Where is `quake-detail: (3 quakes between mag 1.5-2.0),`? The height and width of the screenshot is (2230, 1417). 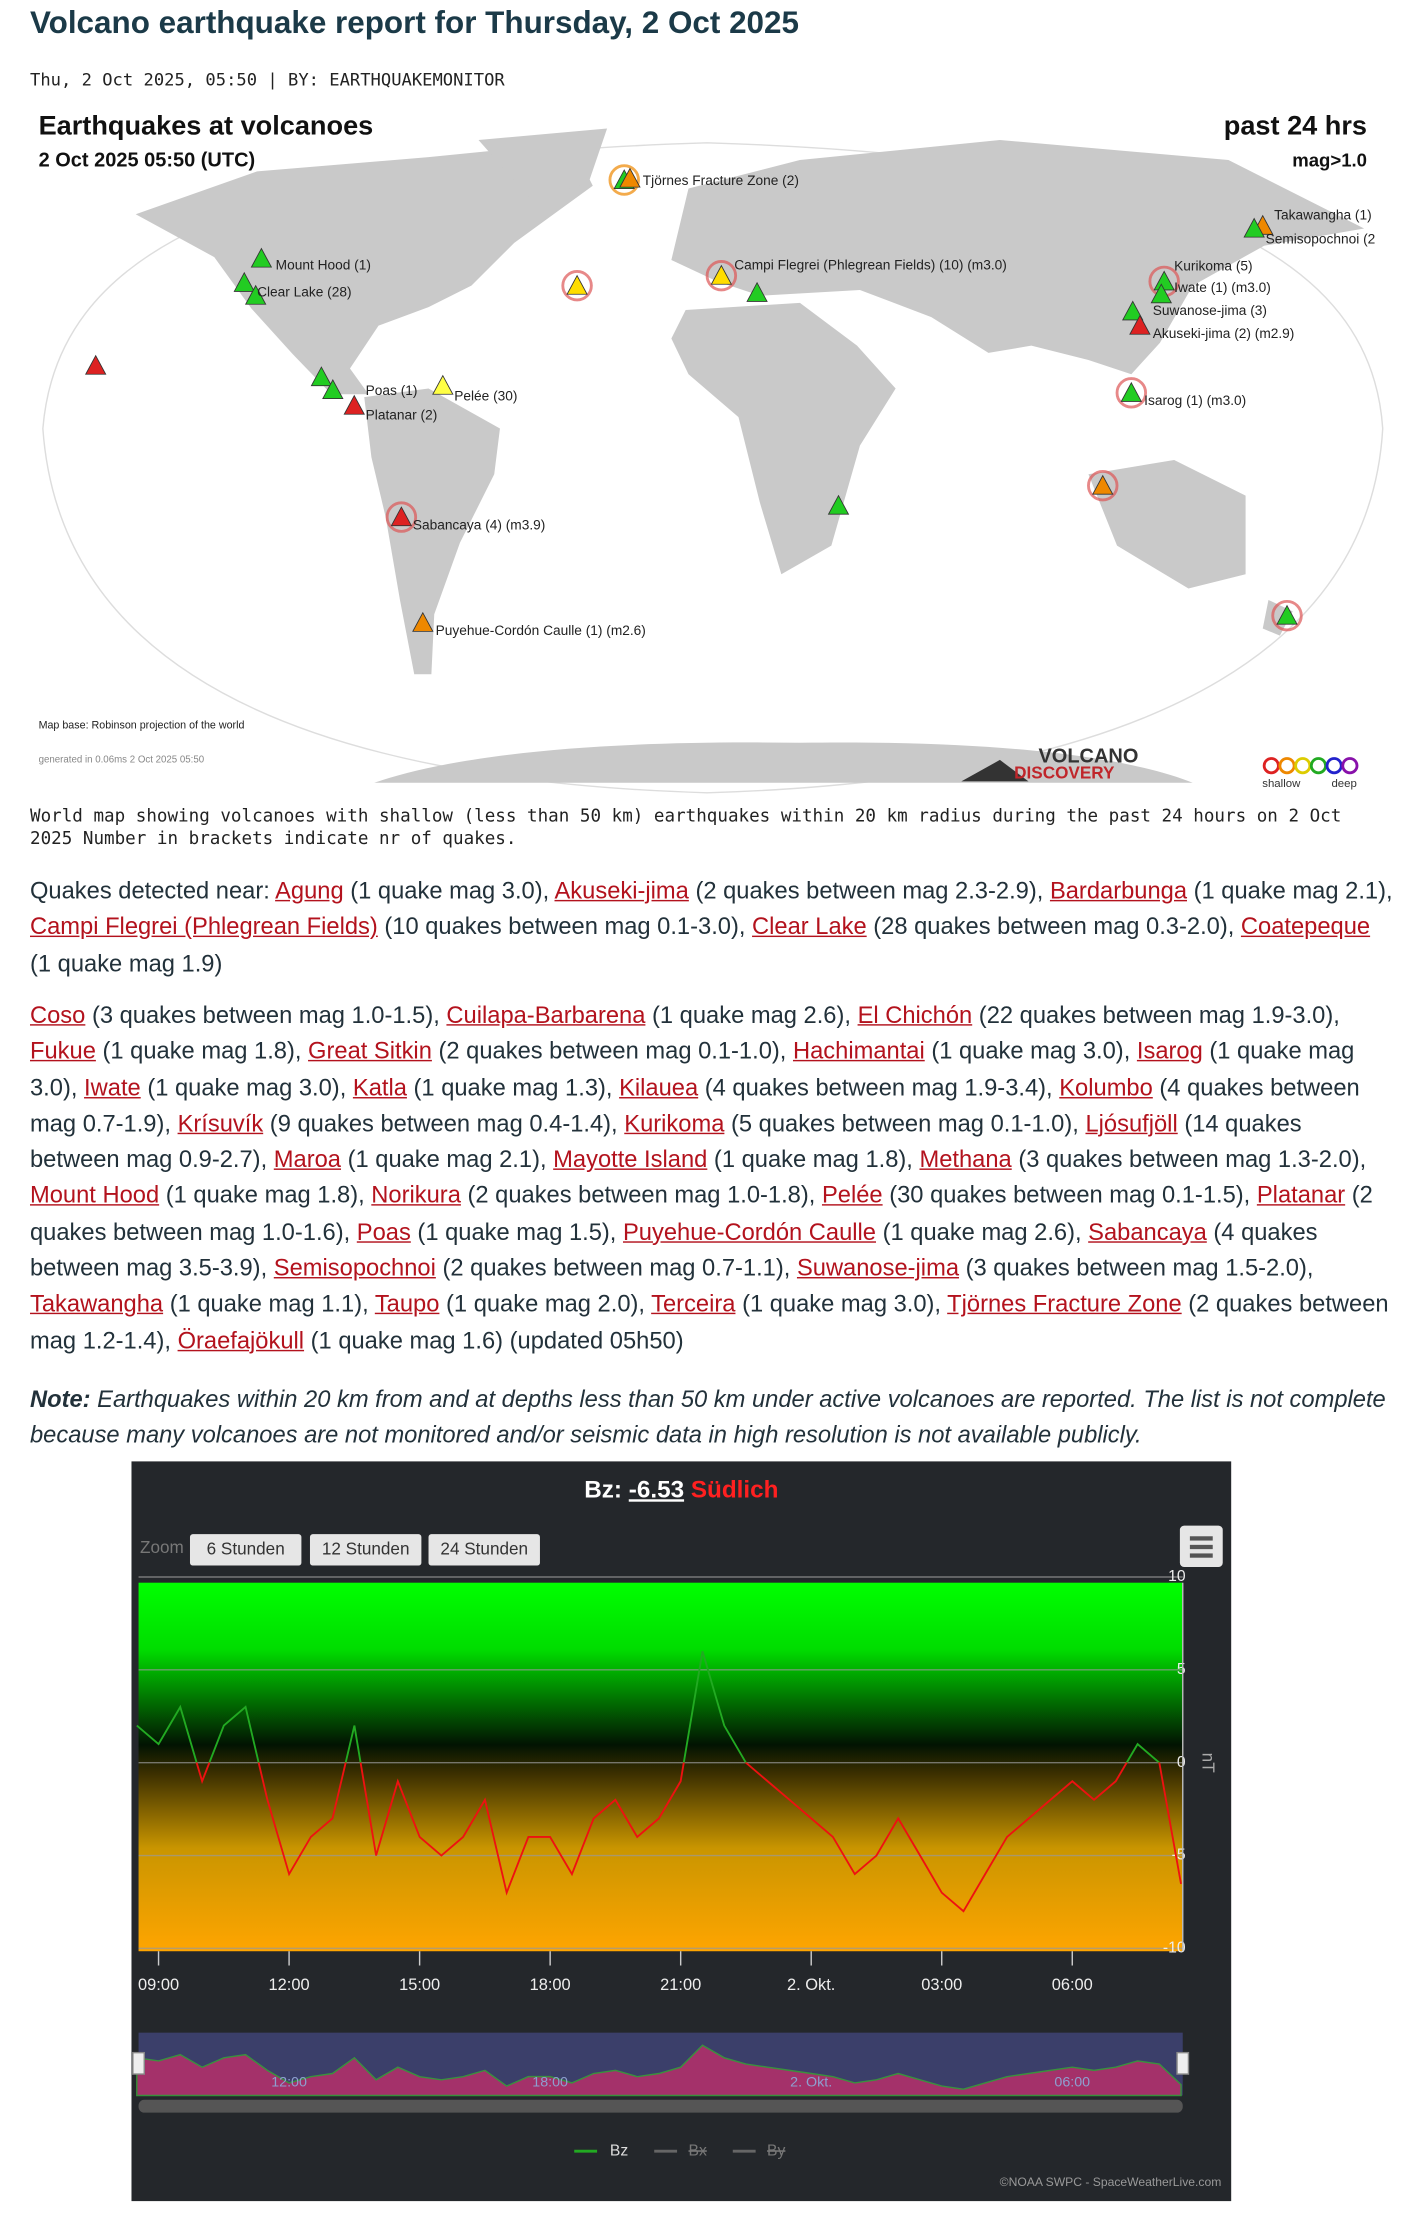 quake-detail: (3 quakes between mag 1.5-2.0), is located at coordinates (1139, 1268).